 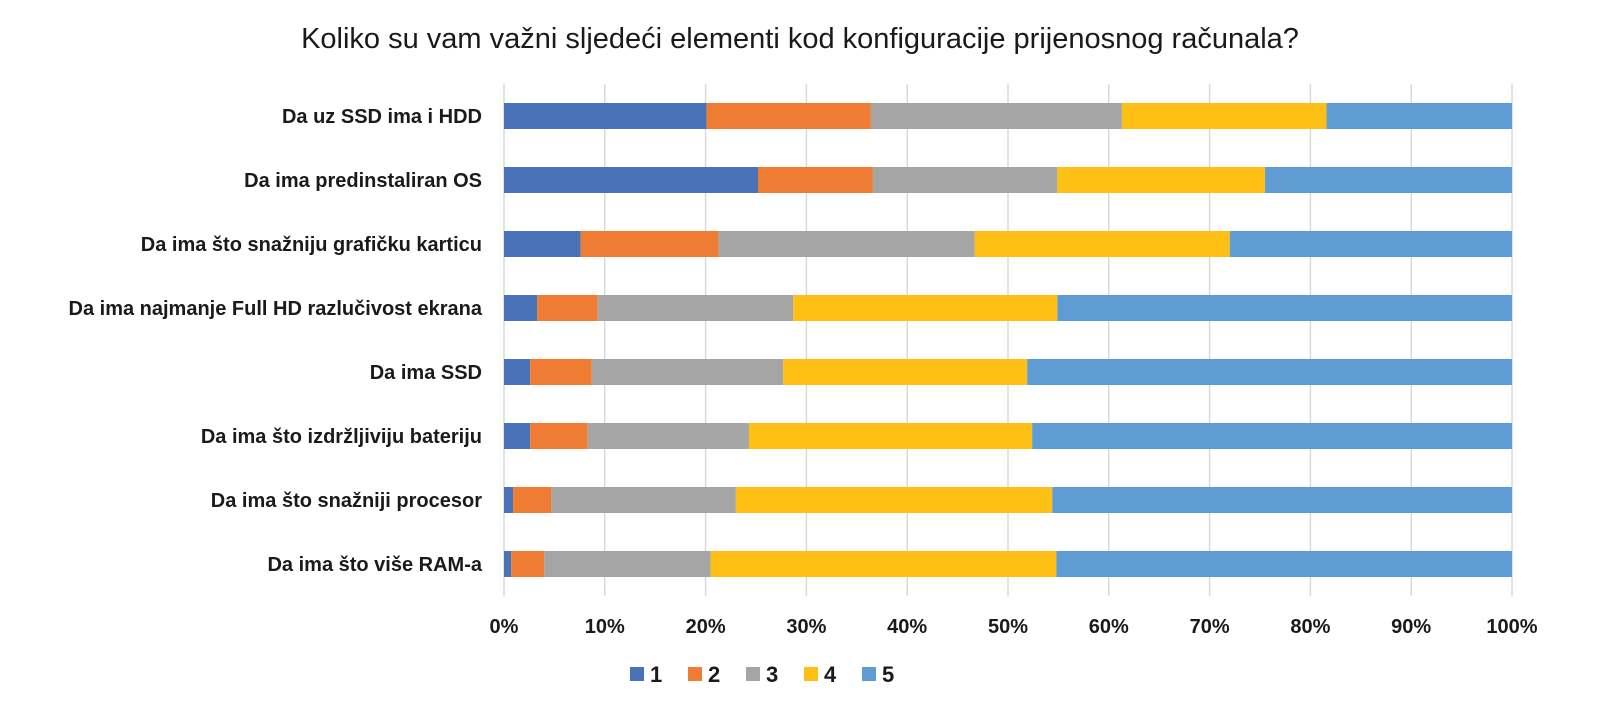 I want to click on legend-label: 3, so click(x=772, y=674).